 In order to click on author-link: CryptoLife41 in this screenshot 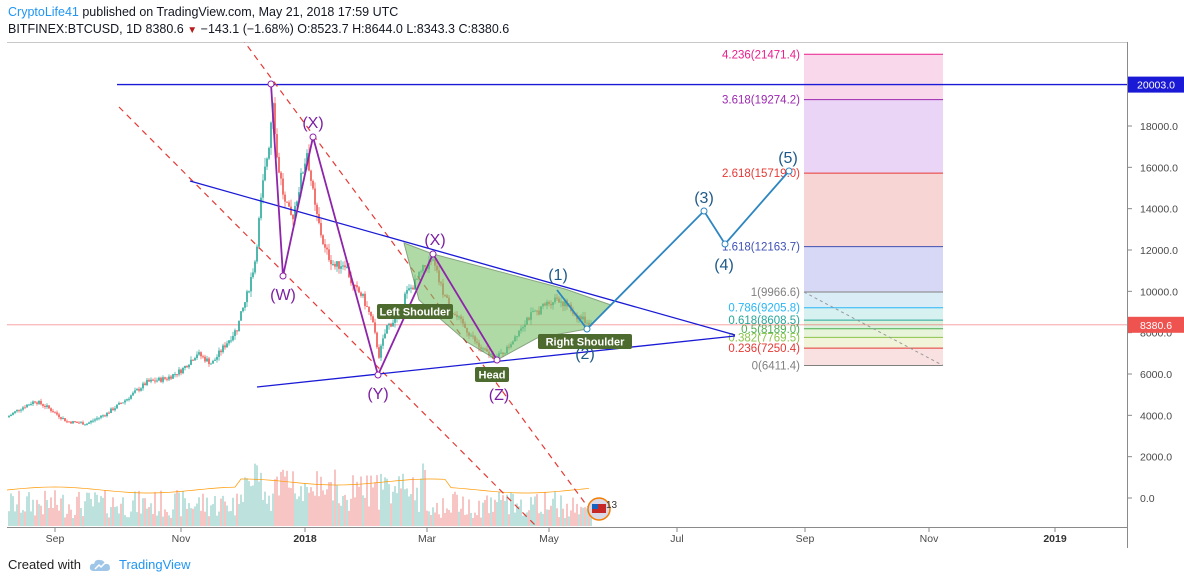, I will do `click(43, 12)`.